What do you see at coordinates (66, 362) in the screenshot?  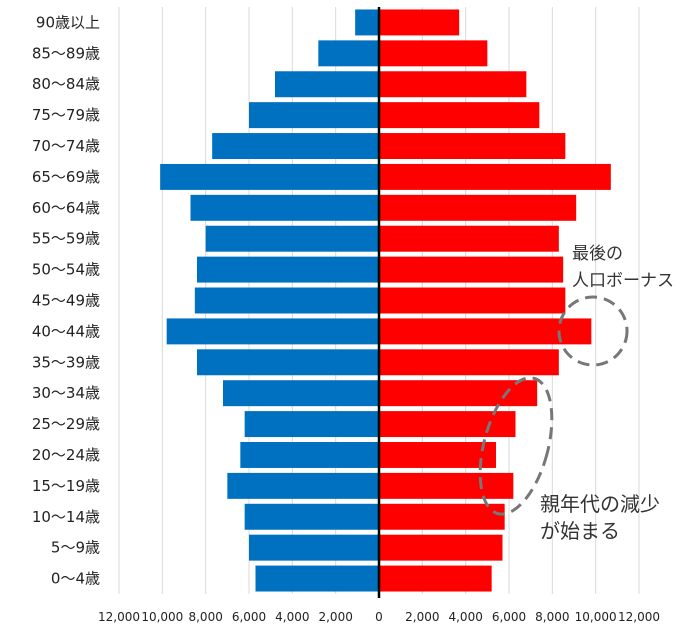 I see `y-tick-label: 35～39歳` at bounding box center [66, 362].